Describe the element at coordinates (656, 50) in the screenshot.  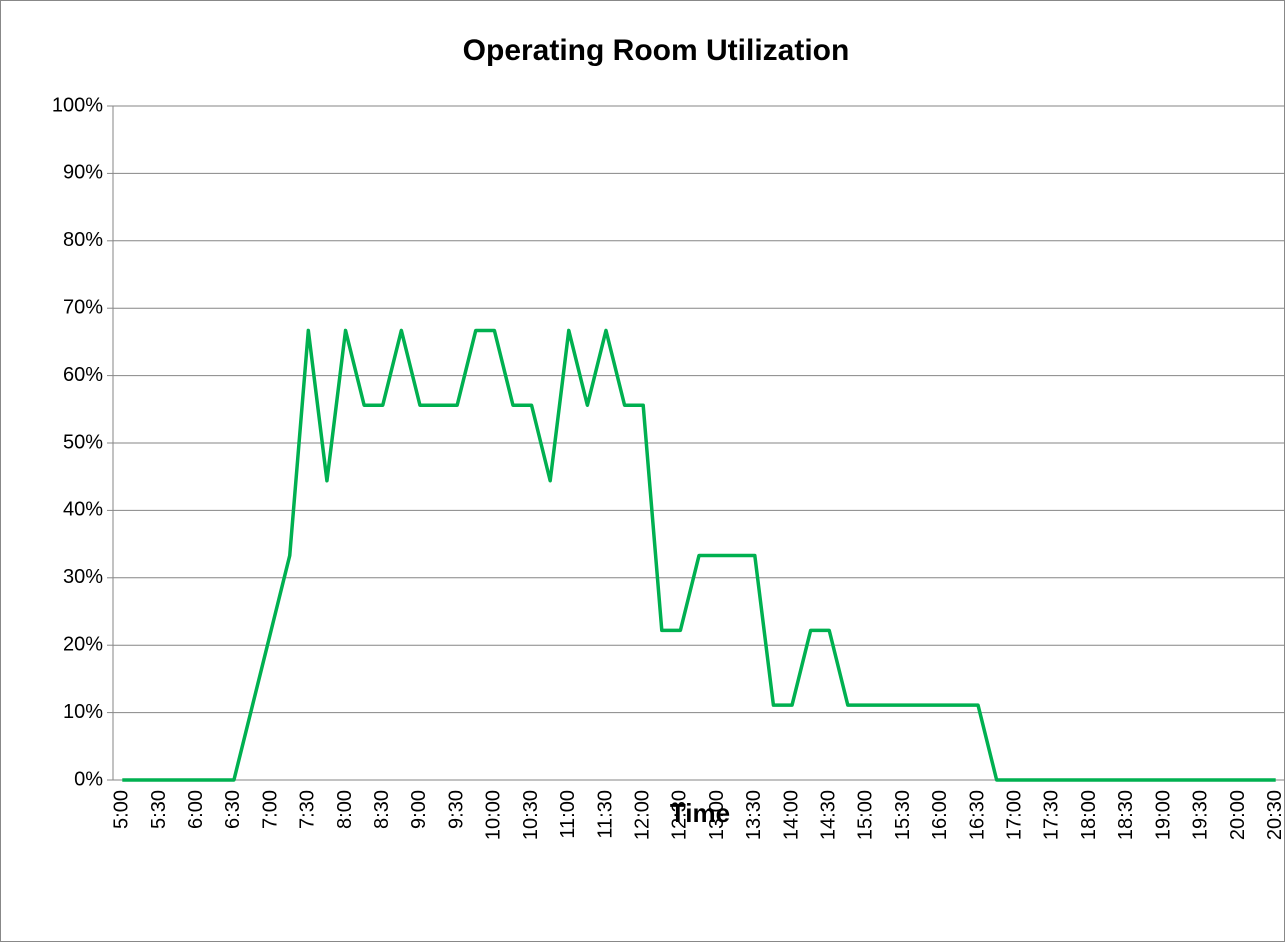
I see `chart-title: Operating Room Utilization` at that location.